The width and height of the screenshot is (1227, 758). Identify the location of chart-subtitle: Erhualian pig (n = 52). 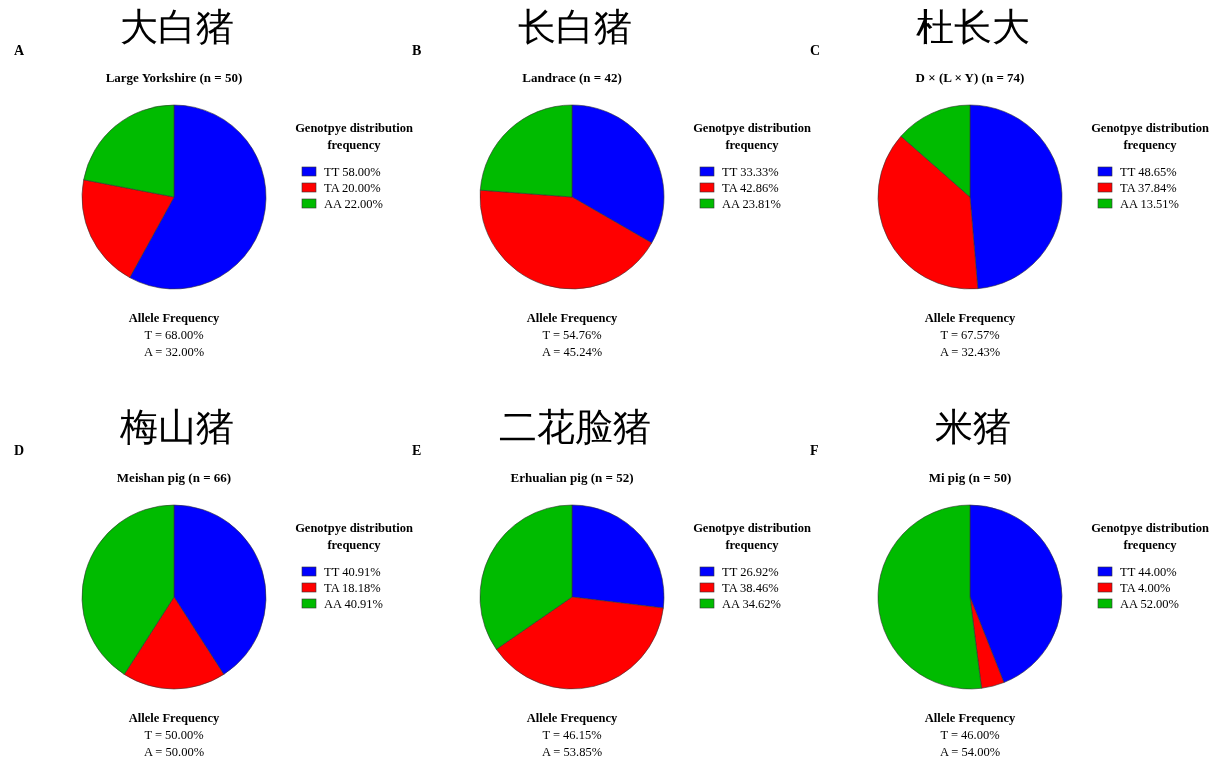
(572, 477).